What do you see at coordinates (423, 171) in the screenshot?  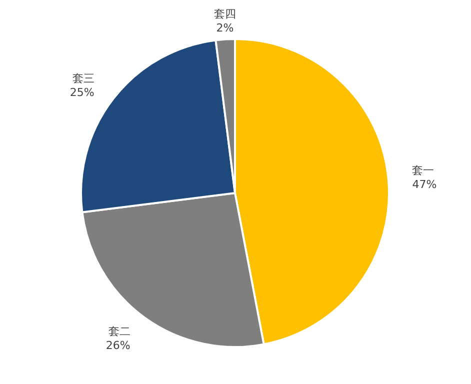 I see `slice-label: 套一` at bounding box center [423, 171].